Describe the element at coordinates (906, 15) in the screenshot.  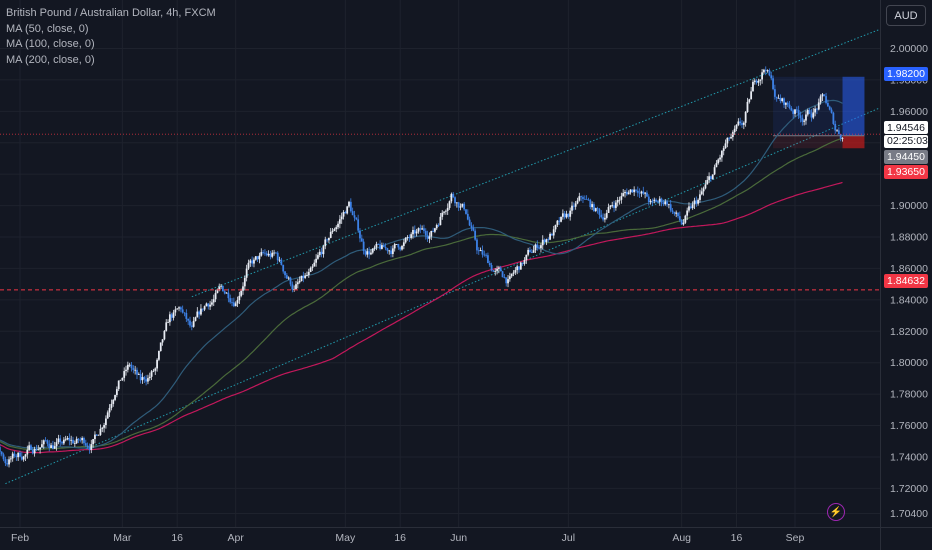
I see `currency-button: AUD` at that location.